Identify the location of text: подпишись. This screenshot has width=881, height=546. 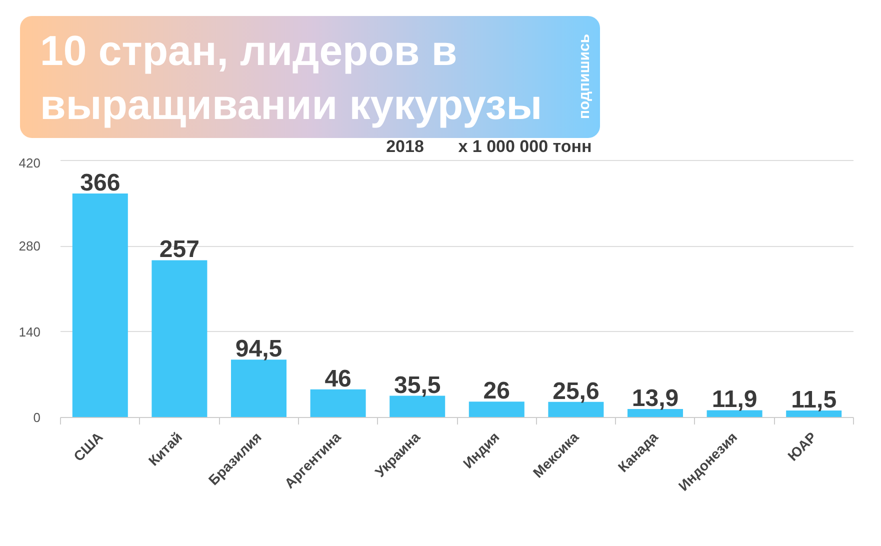
(584, 76).